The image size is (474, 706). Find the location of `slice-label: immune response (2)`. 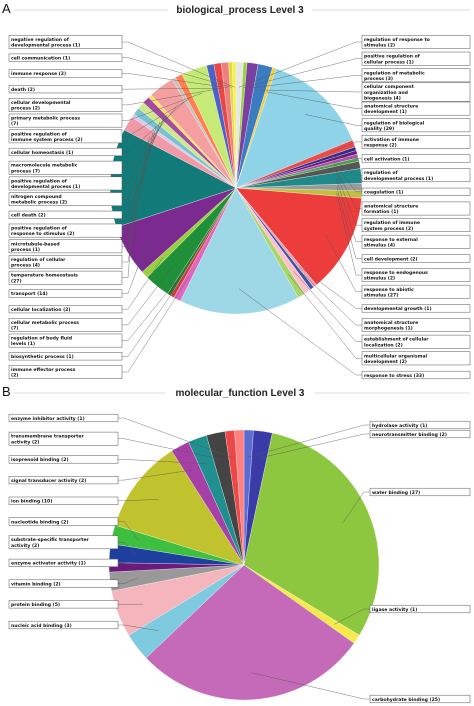

slice-label: immune response (2) is located at coordinates (118, 78).